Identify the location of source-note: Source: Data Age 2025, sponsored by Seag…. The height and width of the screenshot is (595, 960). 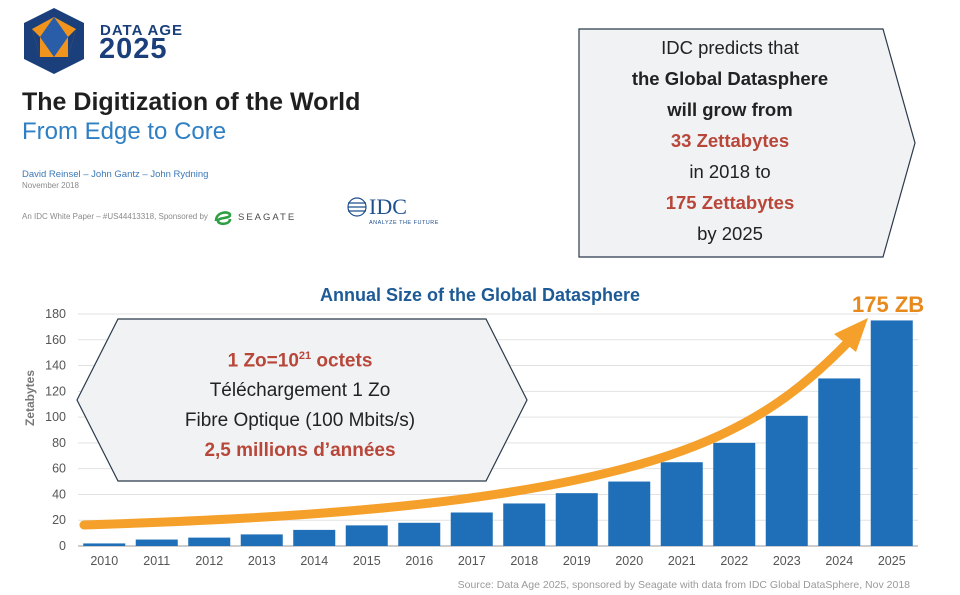
(683, 585).